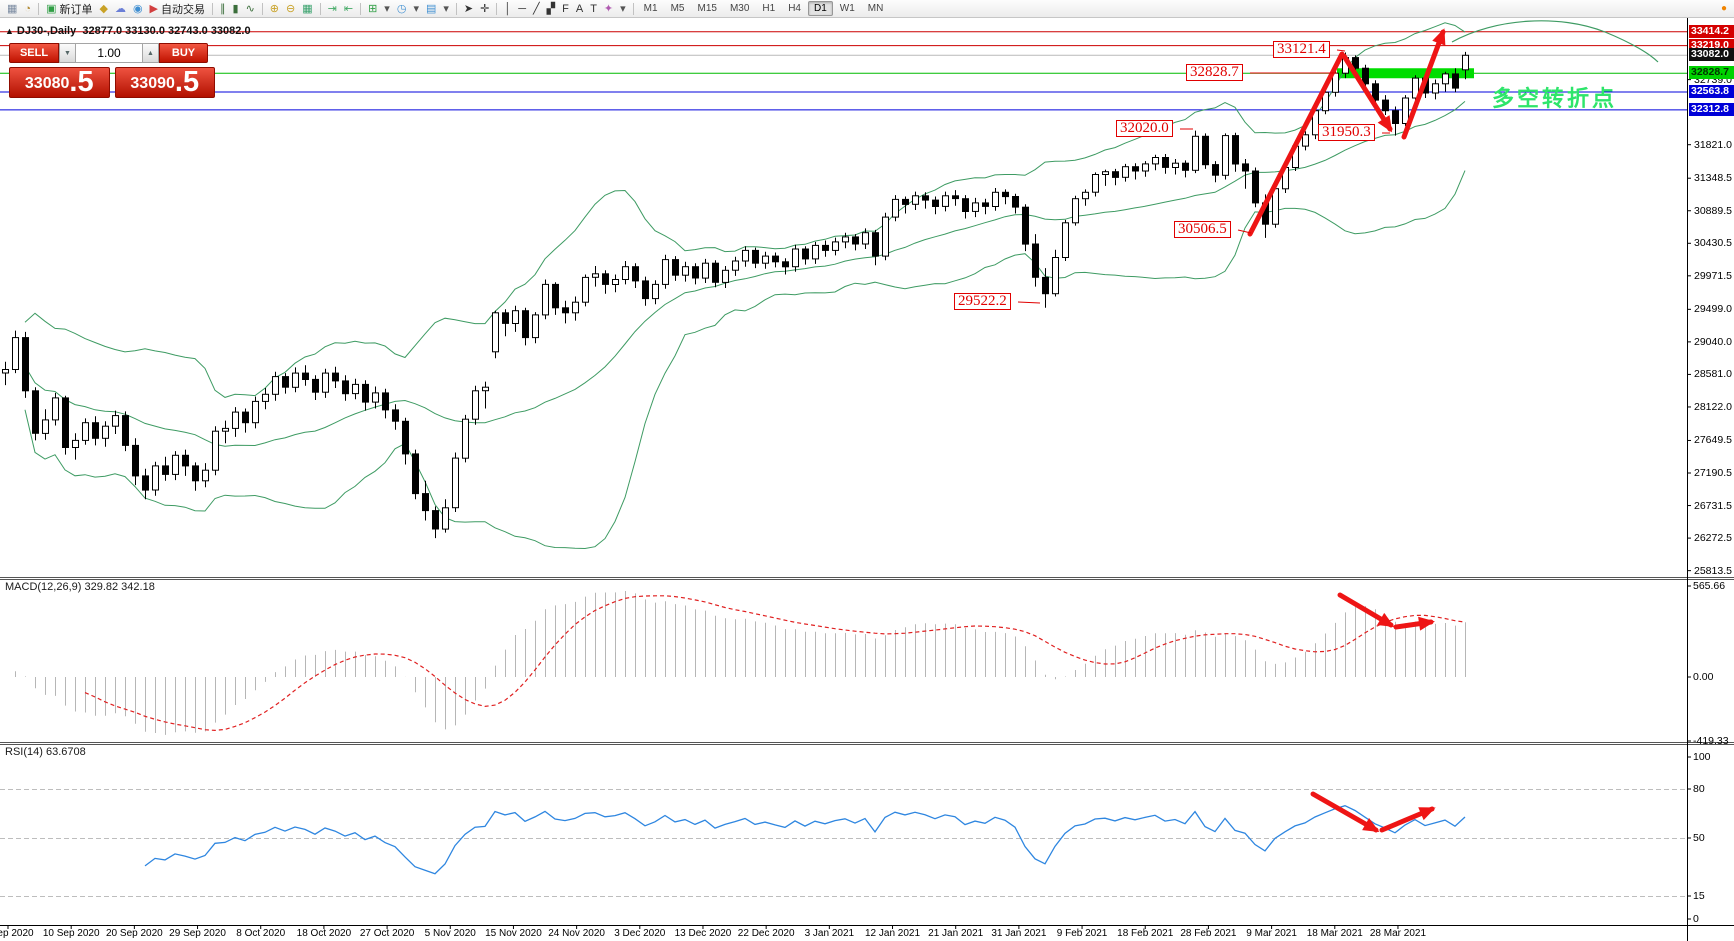 The image size is (1734, 941). Describe the element at coordinates (707, 8) in the screenshot. I see `timeframe-m15: M15` at that location.